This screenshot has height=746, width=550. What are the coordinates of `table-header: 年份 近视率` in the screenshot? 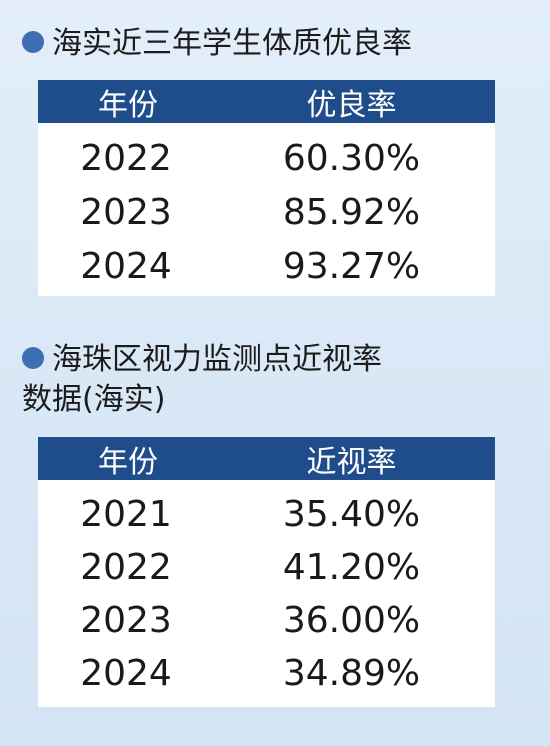 It's located at (266, 458).